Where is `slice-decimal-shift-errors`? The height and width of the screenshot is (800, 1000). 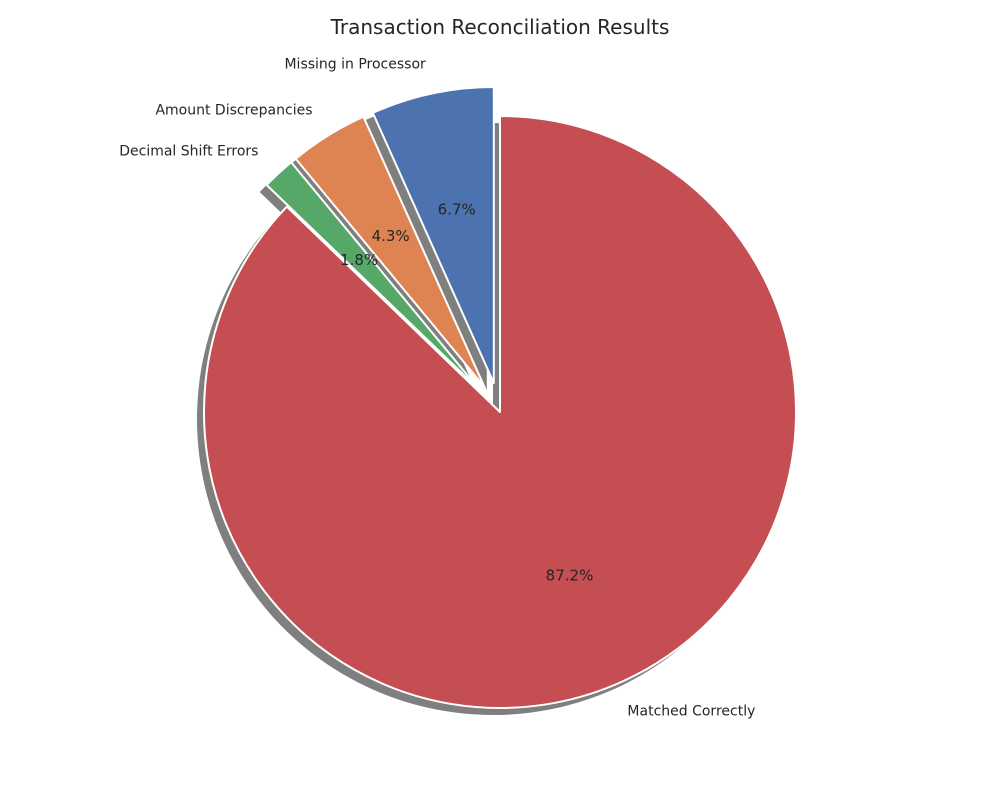
slice-decimal-shift-errors is located at coordinates (373, 276).